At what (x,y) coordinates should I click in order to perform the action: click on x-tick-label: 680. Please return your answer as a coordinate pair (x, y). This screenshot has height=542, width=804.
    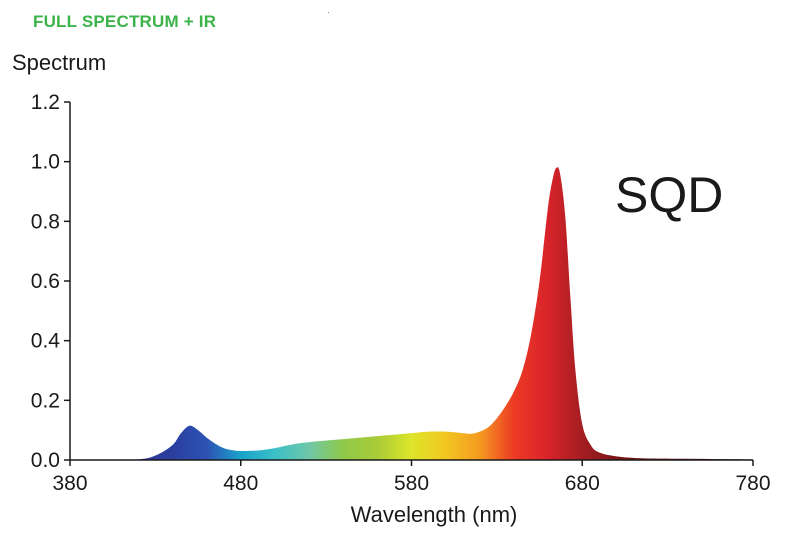
    Looking at the image, I should click on (582, 483).